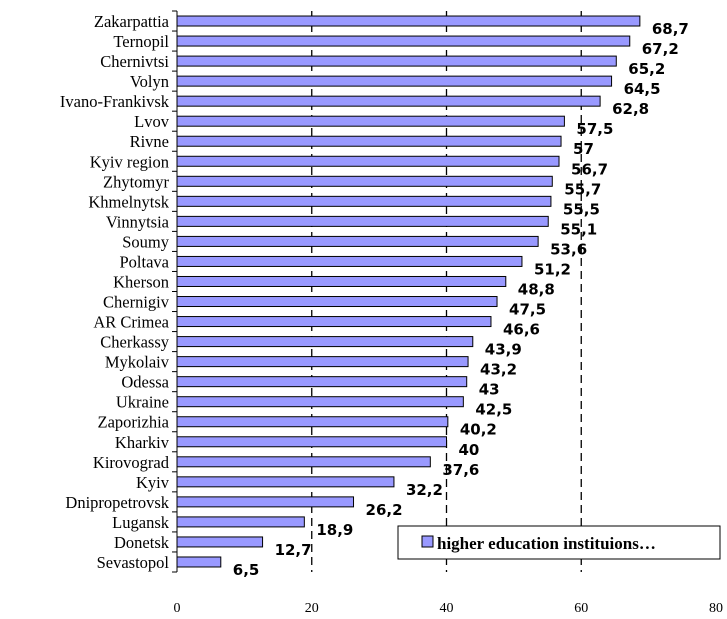 The height and width of the screenshot is (619, 727). I want to click on category-label: Khmelnytsk, so click(128, 201).